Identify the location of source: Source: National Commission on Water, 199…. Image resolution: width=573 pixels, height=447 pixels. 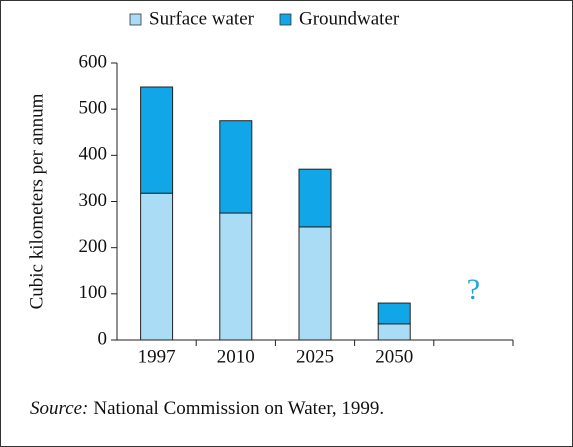
(207, 408).